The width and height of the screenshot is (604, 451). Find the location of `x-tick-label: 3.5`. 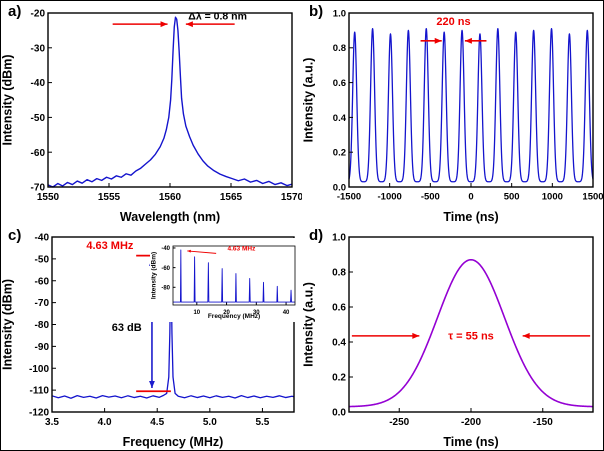

x-tick-label: 3.5 is located at coordinates (52, 422).